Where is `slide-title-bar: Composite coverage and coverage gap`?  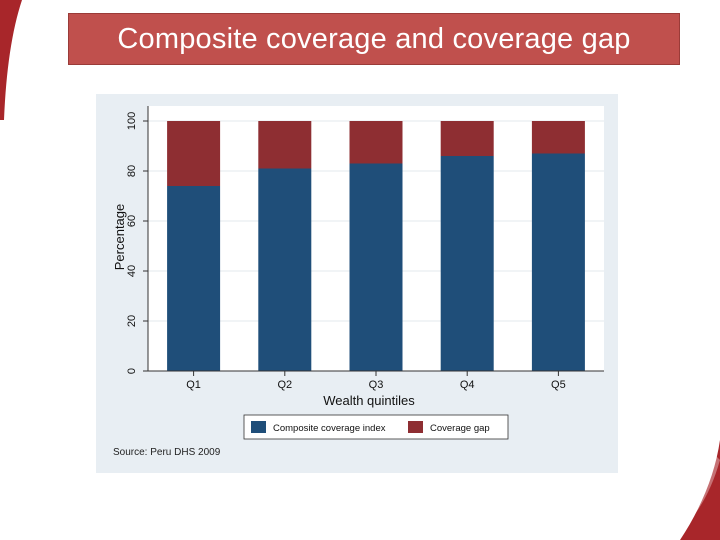
slide-title-bar: Composite coverage and coverage gap is located at coordinates (374, 39).